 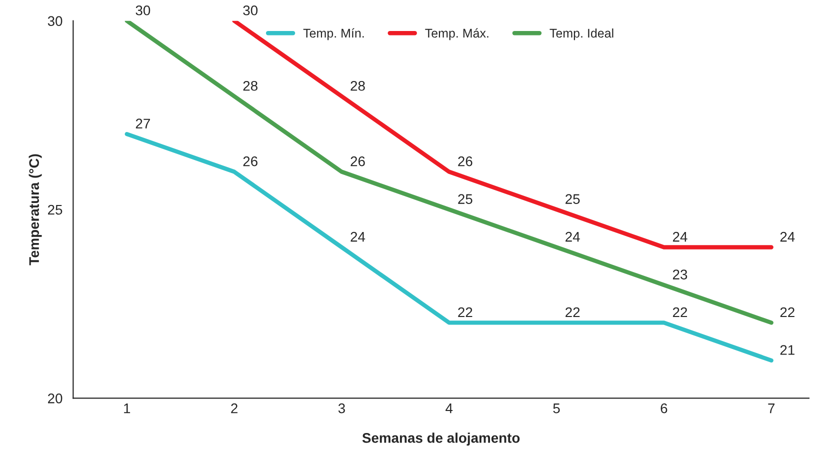 What do you see at coordinates (55, 21) in the screenshot?
I see `y-tick-label: 30` at bounding box center [55, 21].